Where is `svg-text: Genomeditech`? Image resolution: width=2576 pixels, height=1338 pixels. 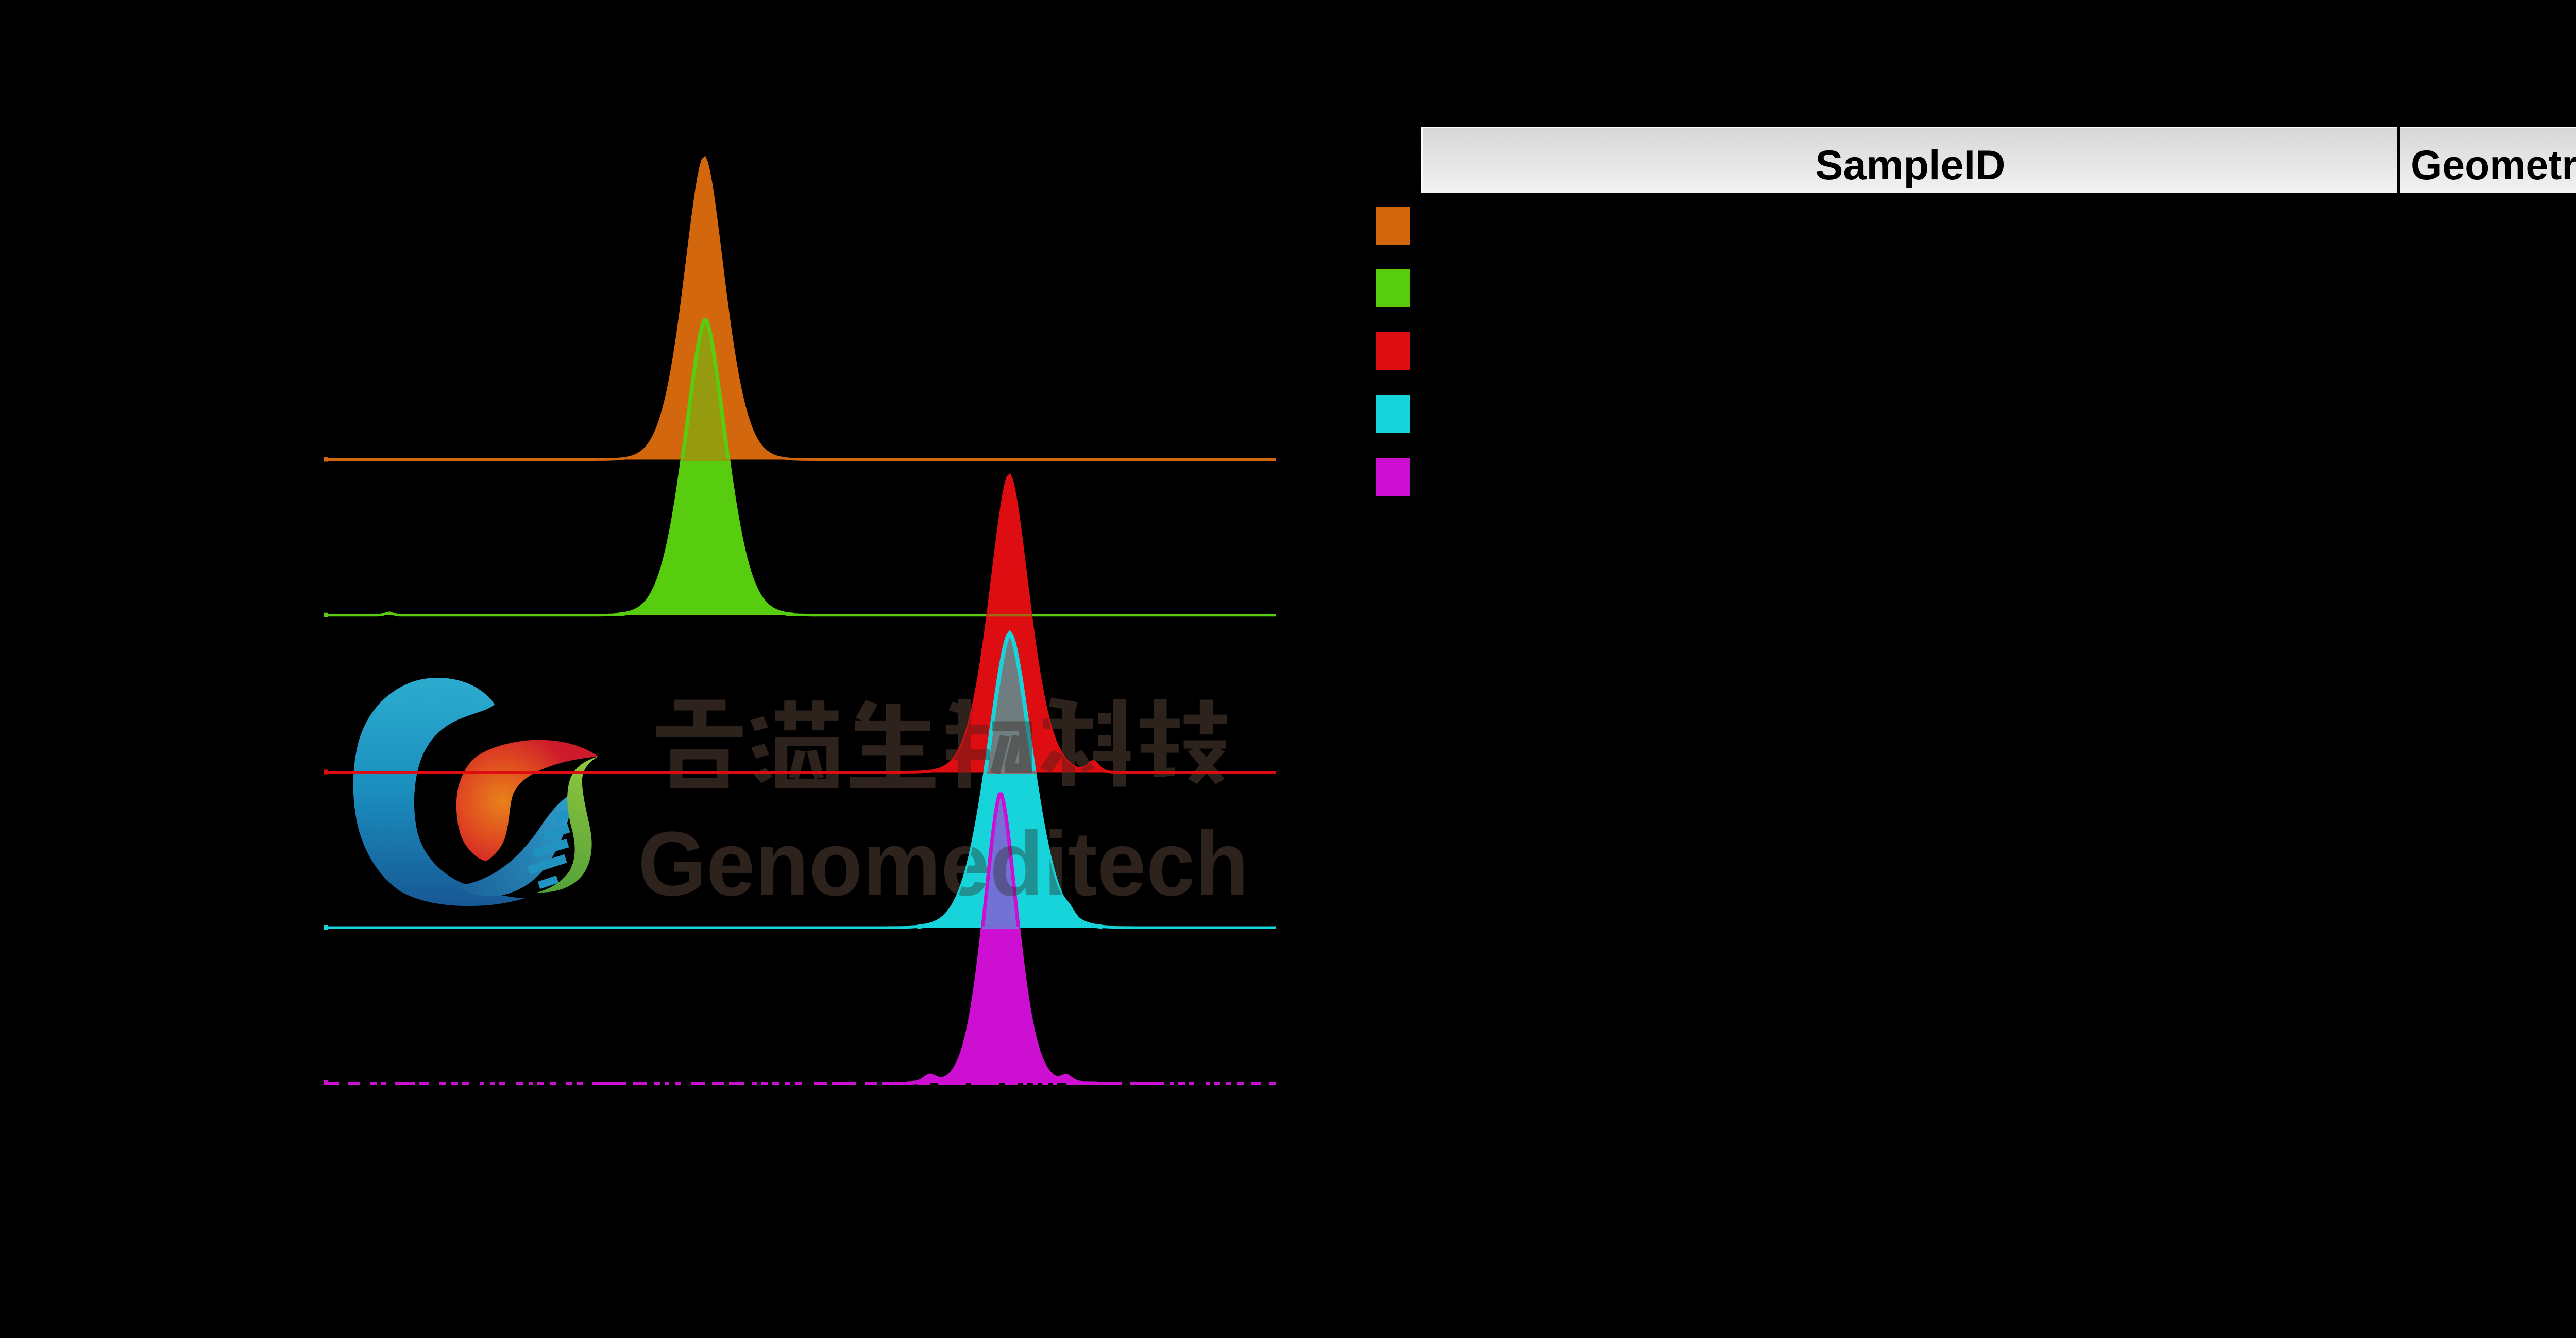
svg-text: Genomeditech is located at coordinates (943, 864).